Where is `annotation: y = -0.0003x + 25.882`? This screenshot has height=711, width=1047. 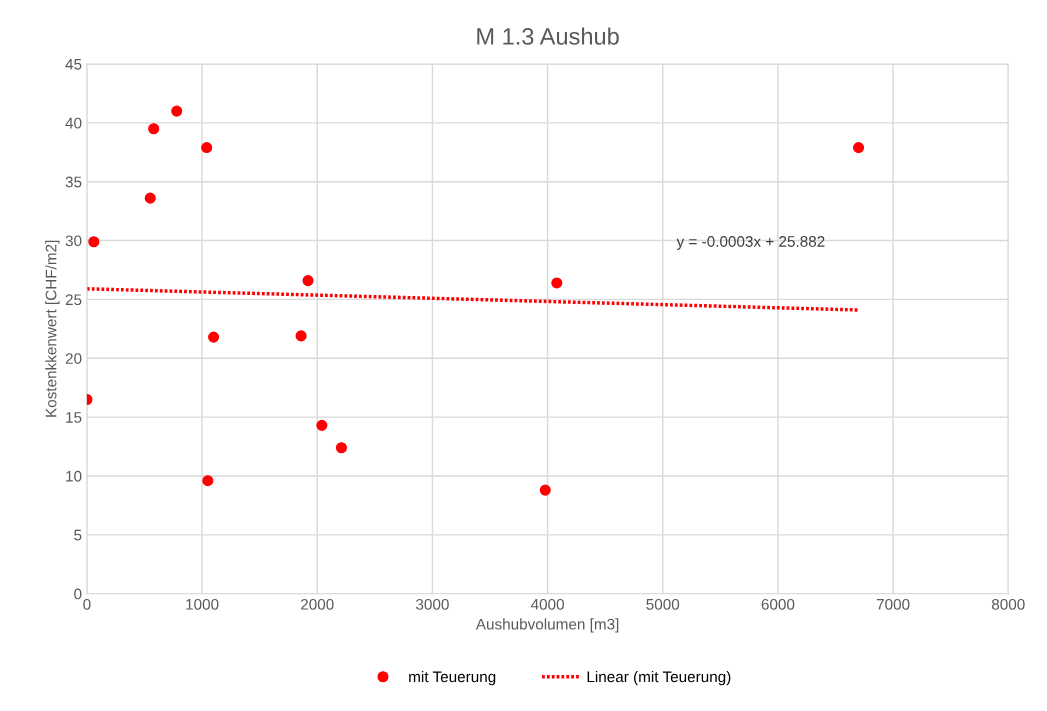
annotation: y = -0.0003x + 25.882 is located at coordinates (750, 243).